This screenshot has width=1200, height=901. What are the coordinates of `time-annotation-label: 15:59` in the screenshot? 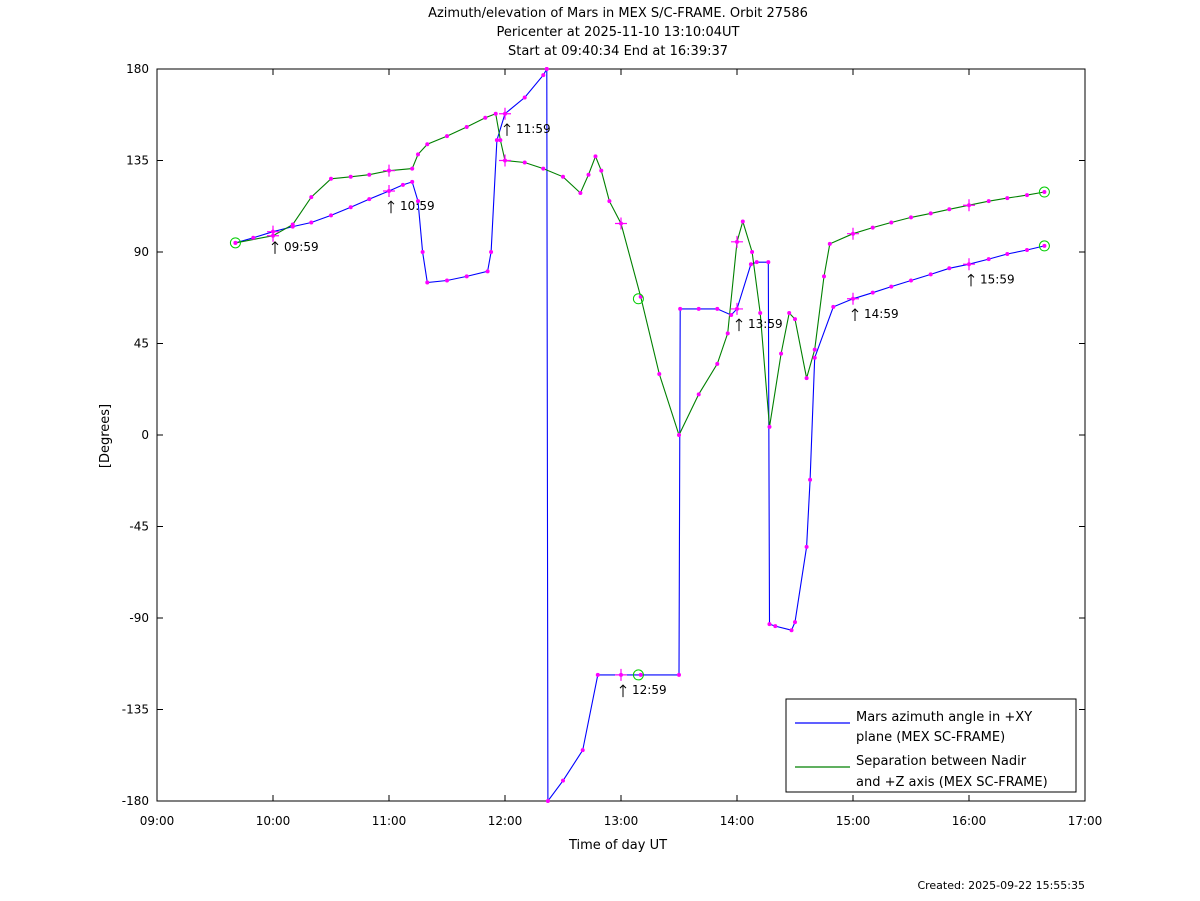 It's located at (997, 279).